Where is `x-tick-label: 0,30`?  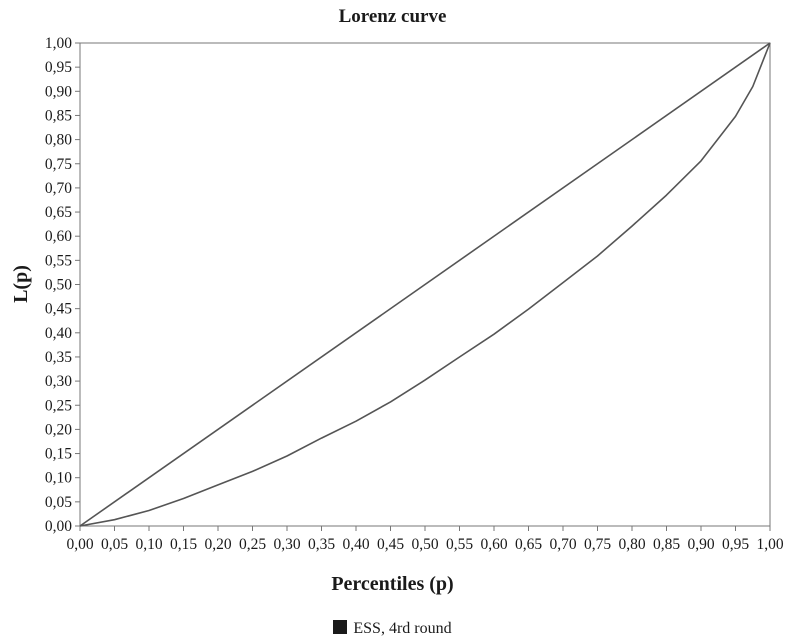 x-tick-label: 0,30 is located at coordinates (286, 544).